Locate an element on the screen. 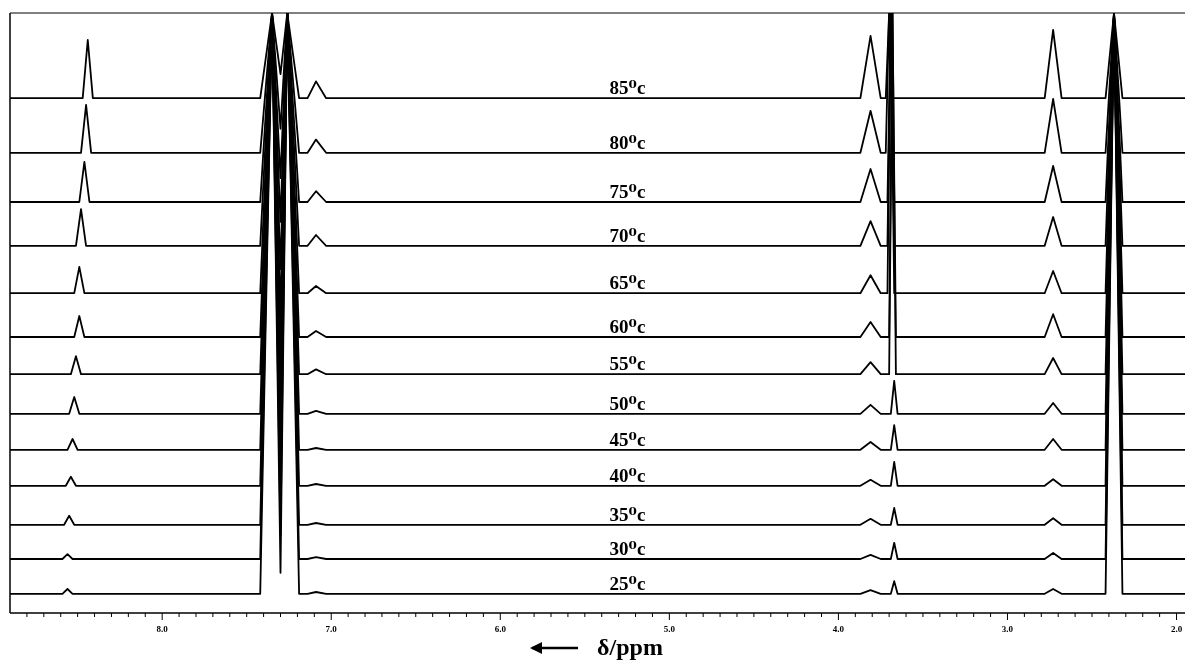 This screenshot has width=1200, height=662. x-tick-label: 2.0 is located at coordinates (1176, 629).